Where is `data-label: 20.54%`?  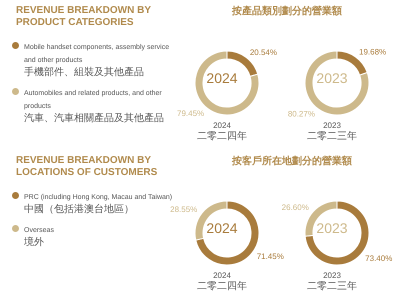 data-label: 20.54% is located at coordinates (263, 53).